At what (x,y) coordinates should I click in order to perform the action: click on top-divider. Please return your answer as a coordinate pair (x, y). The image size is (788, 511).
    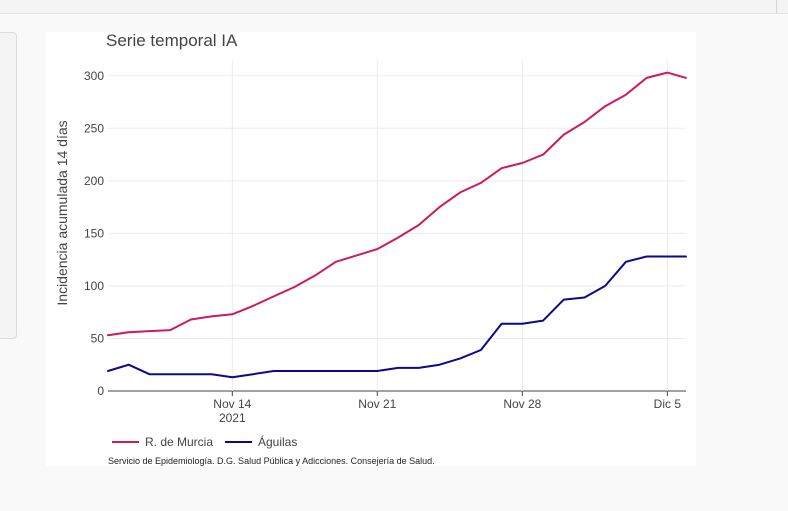
    Looking at the image, I should click on (776, 6).